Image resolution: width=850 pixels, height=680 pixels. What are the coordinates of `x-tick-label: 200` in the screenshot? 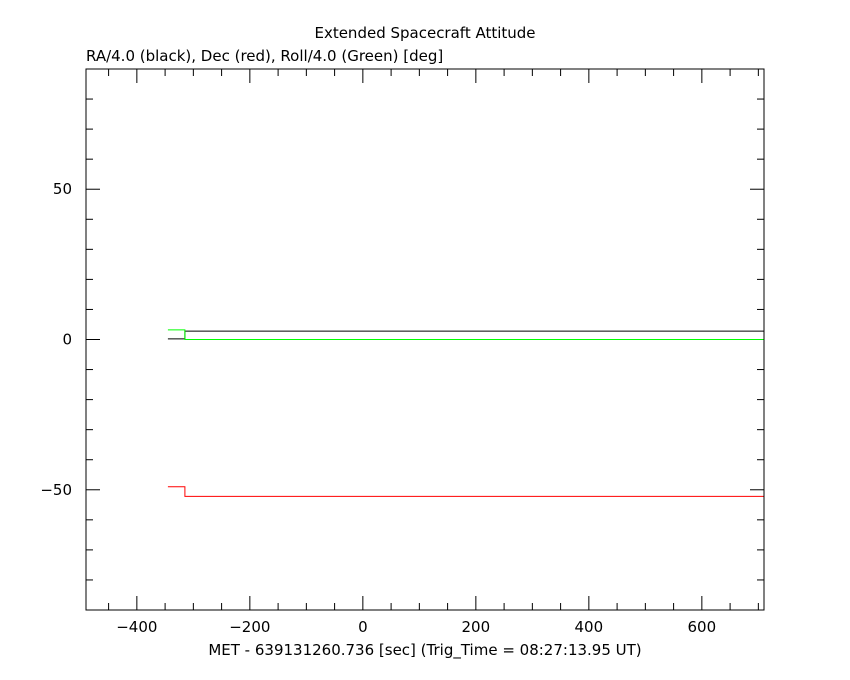 It's located at (476, 627).